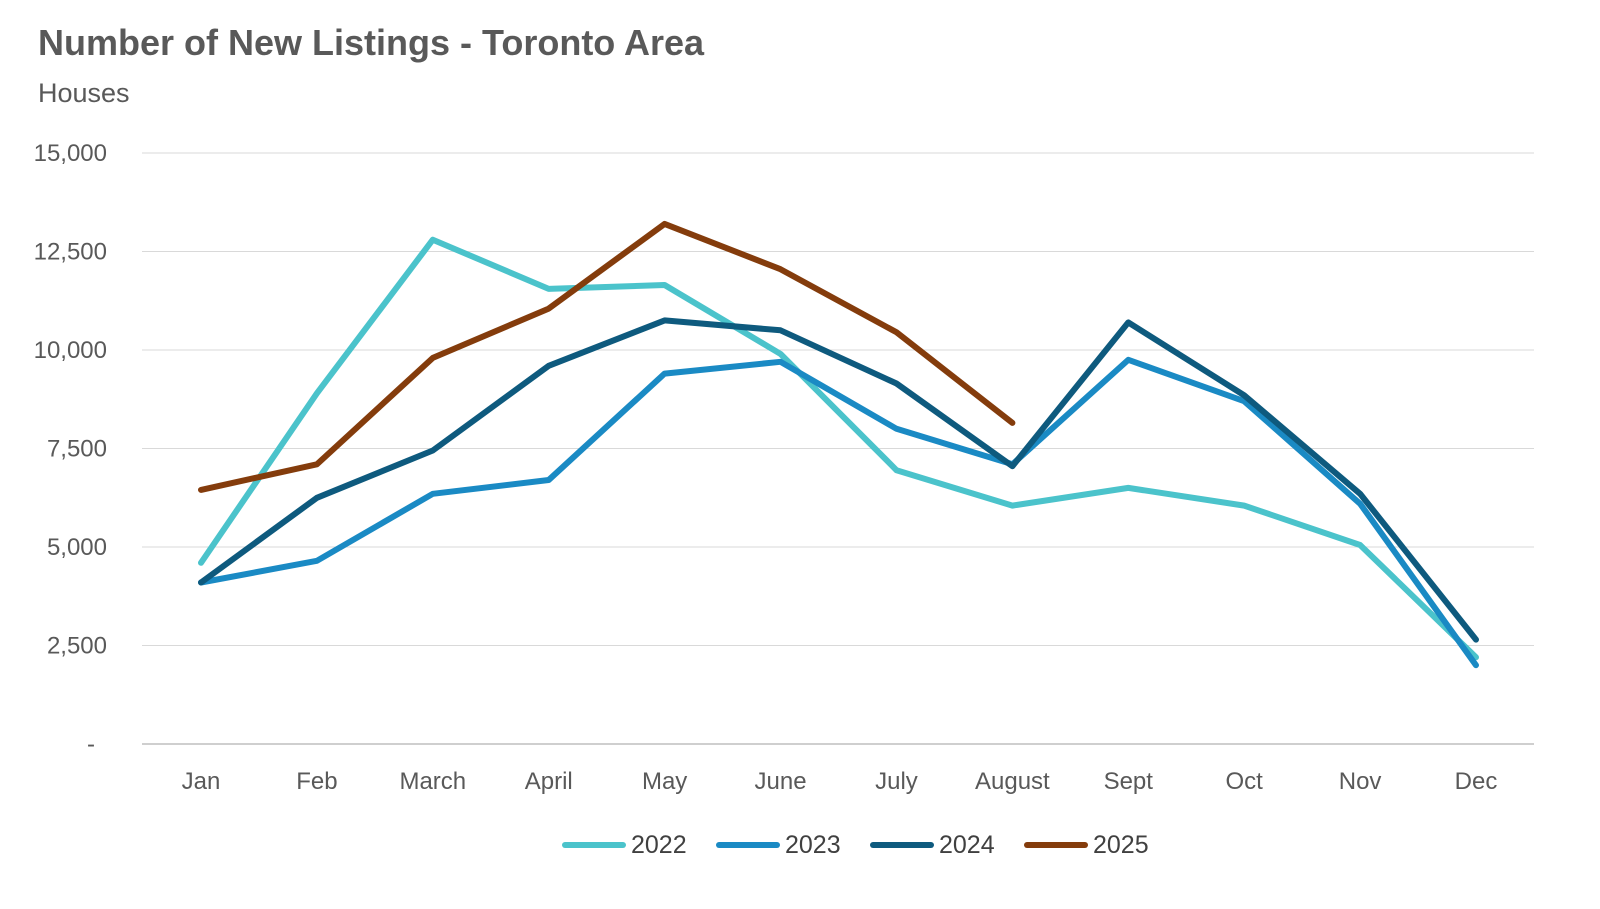  Describe the element at coordinates (664, 781) in the screenshot. I see `x-tick-label: May` at that location.